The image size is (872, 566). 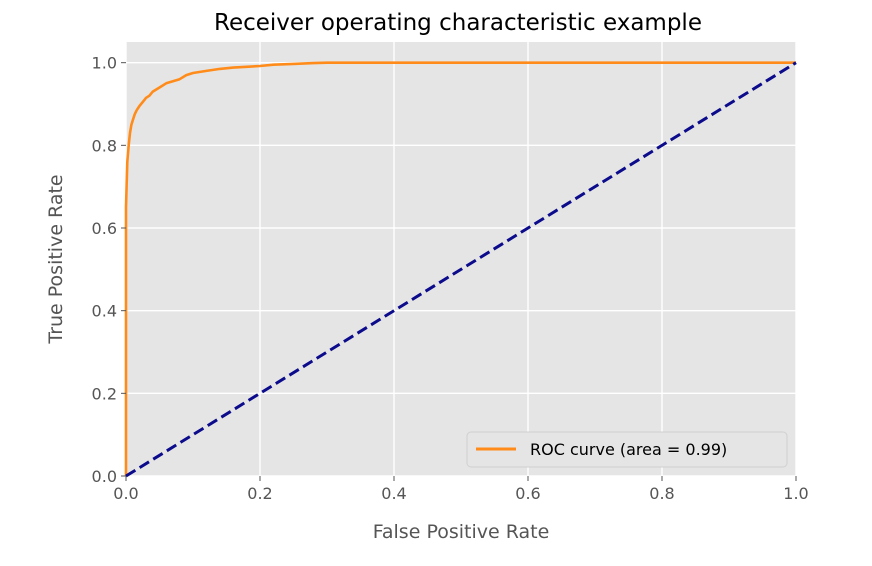 What do you see at coordinates (104, 145) in the screenshot?
I see `y-tick-label-4: 0.8` at bounding box center [104, 145].